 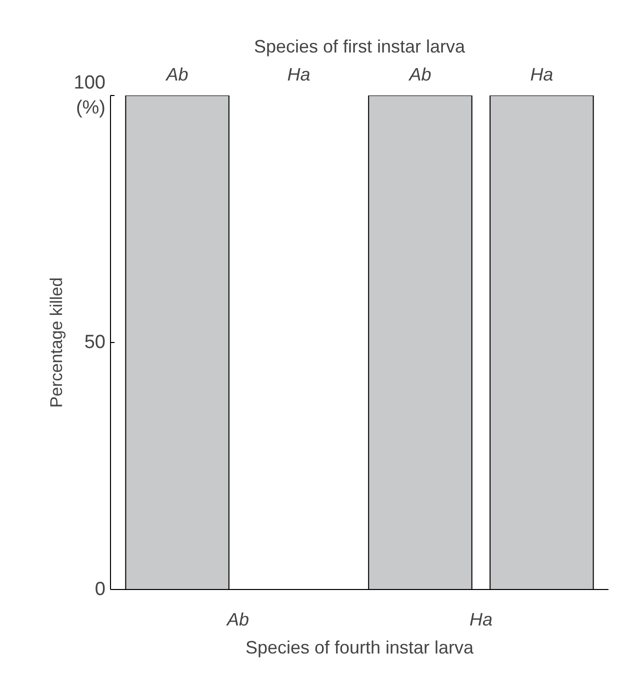 I want to click on text: Ha, so click(x=480, y=620).